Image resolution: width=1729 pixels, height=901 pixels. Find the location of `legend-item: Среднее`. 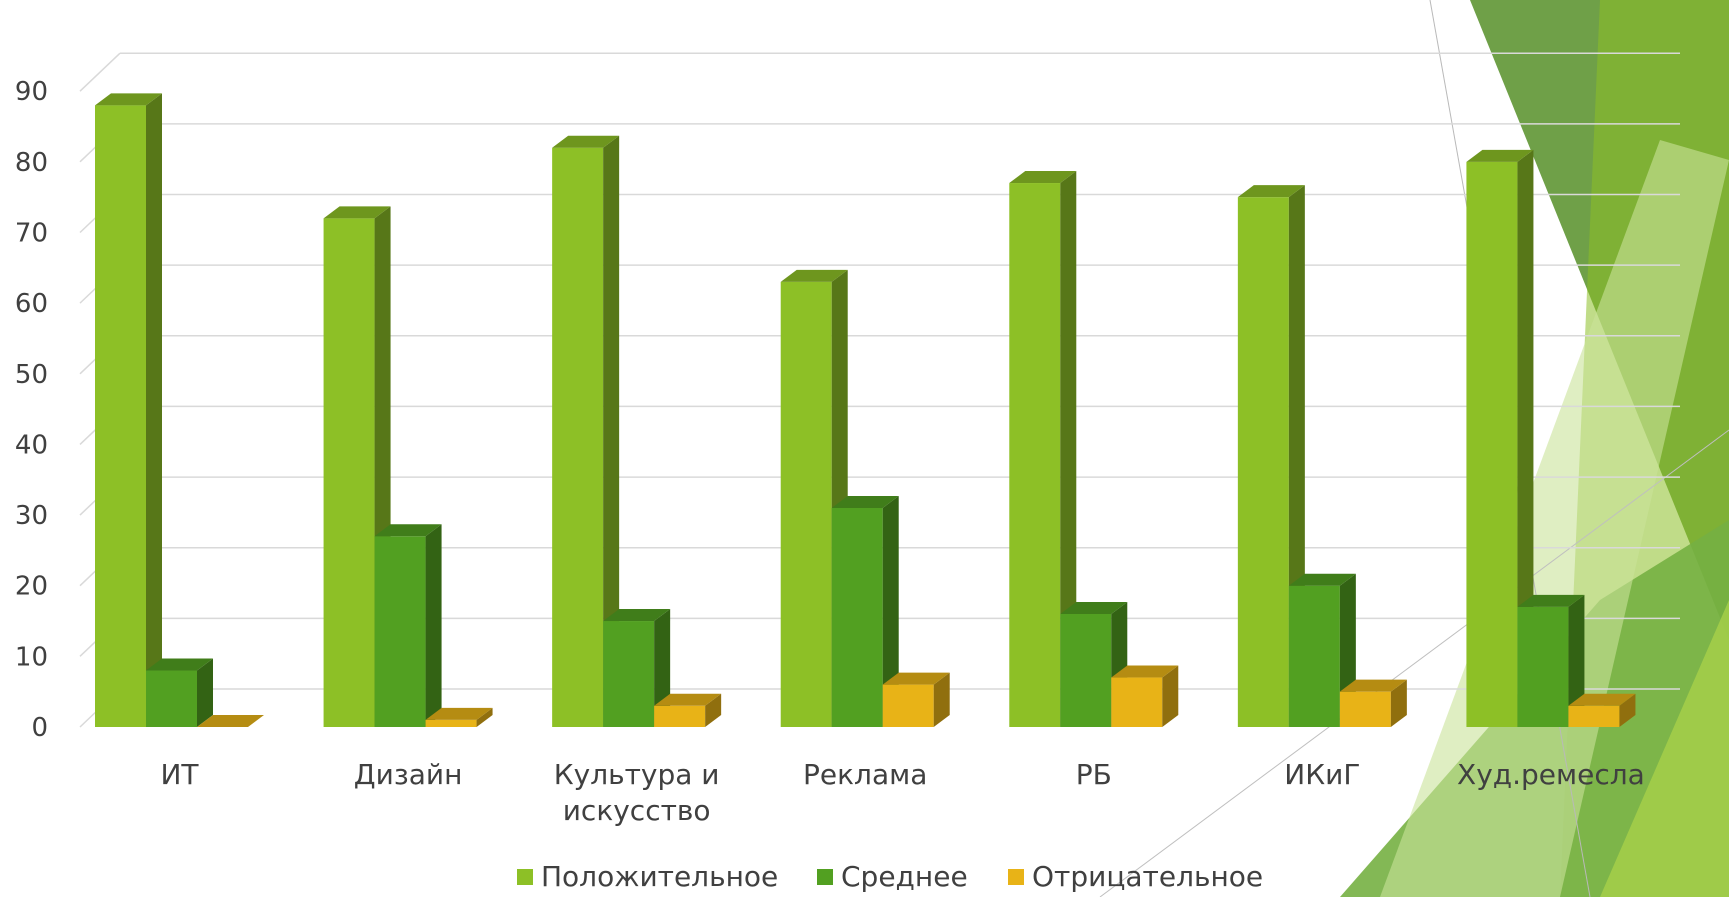

legend-item: Среднее is located at coordinates (892, 876).